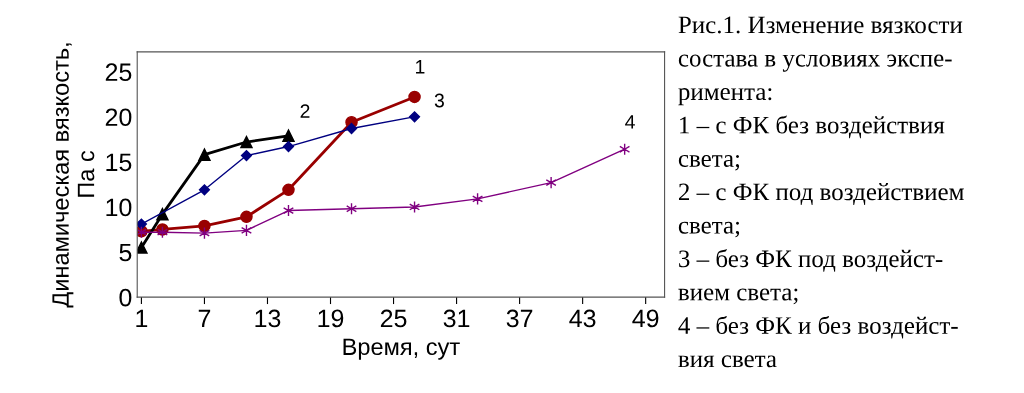 This screenshot has width=1024, height=393. Describe the element at coordinates (811, 260) in the screenshot. I see `text: 3 – без ФК под воздейст-` at that location.